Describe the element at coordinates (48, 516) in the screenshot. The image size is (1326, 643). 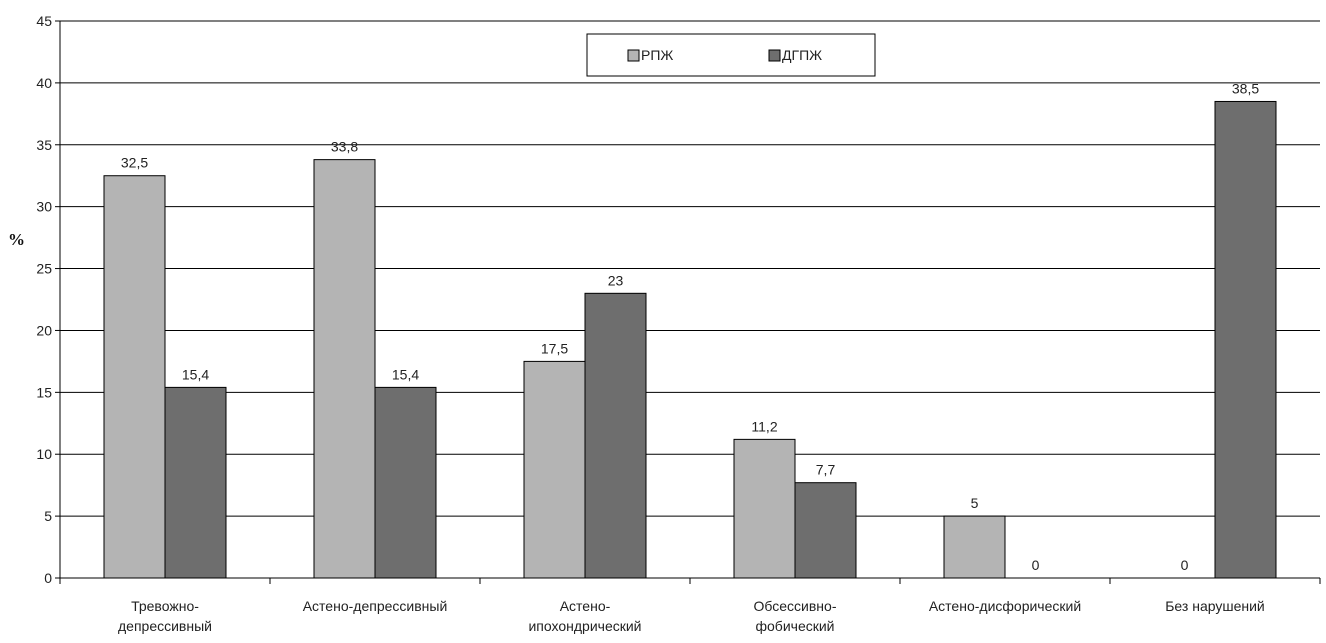
I see `y-tick-label: 5` at that location.